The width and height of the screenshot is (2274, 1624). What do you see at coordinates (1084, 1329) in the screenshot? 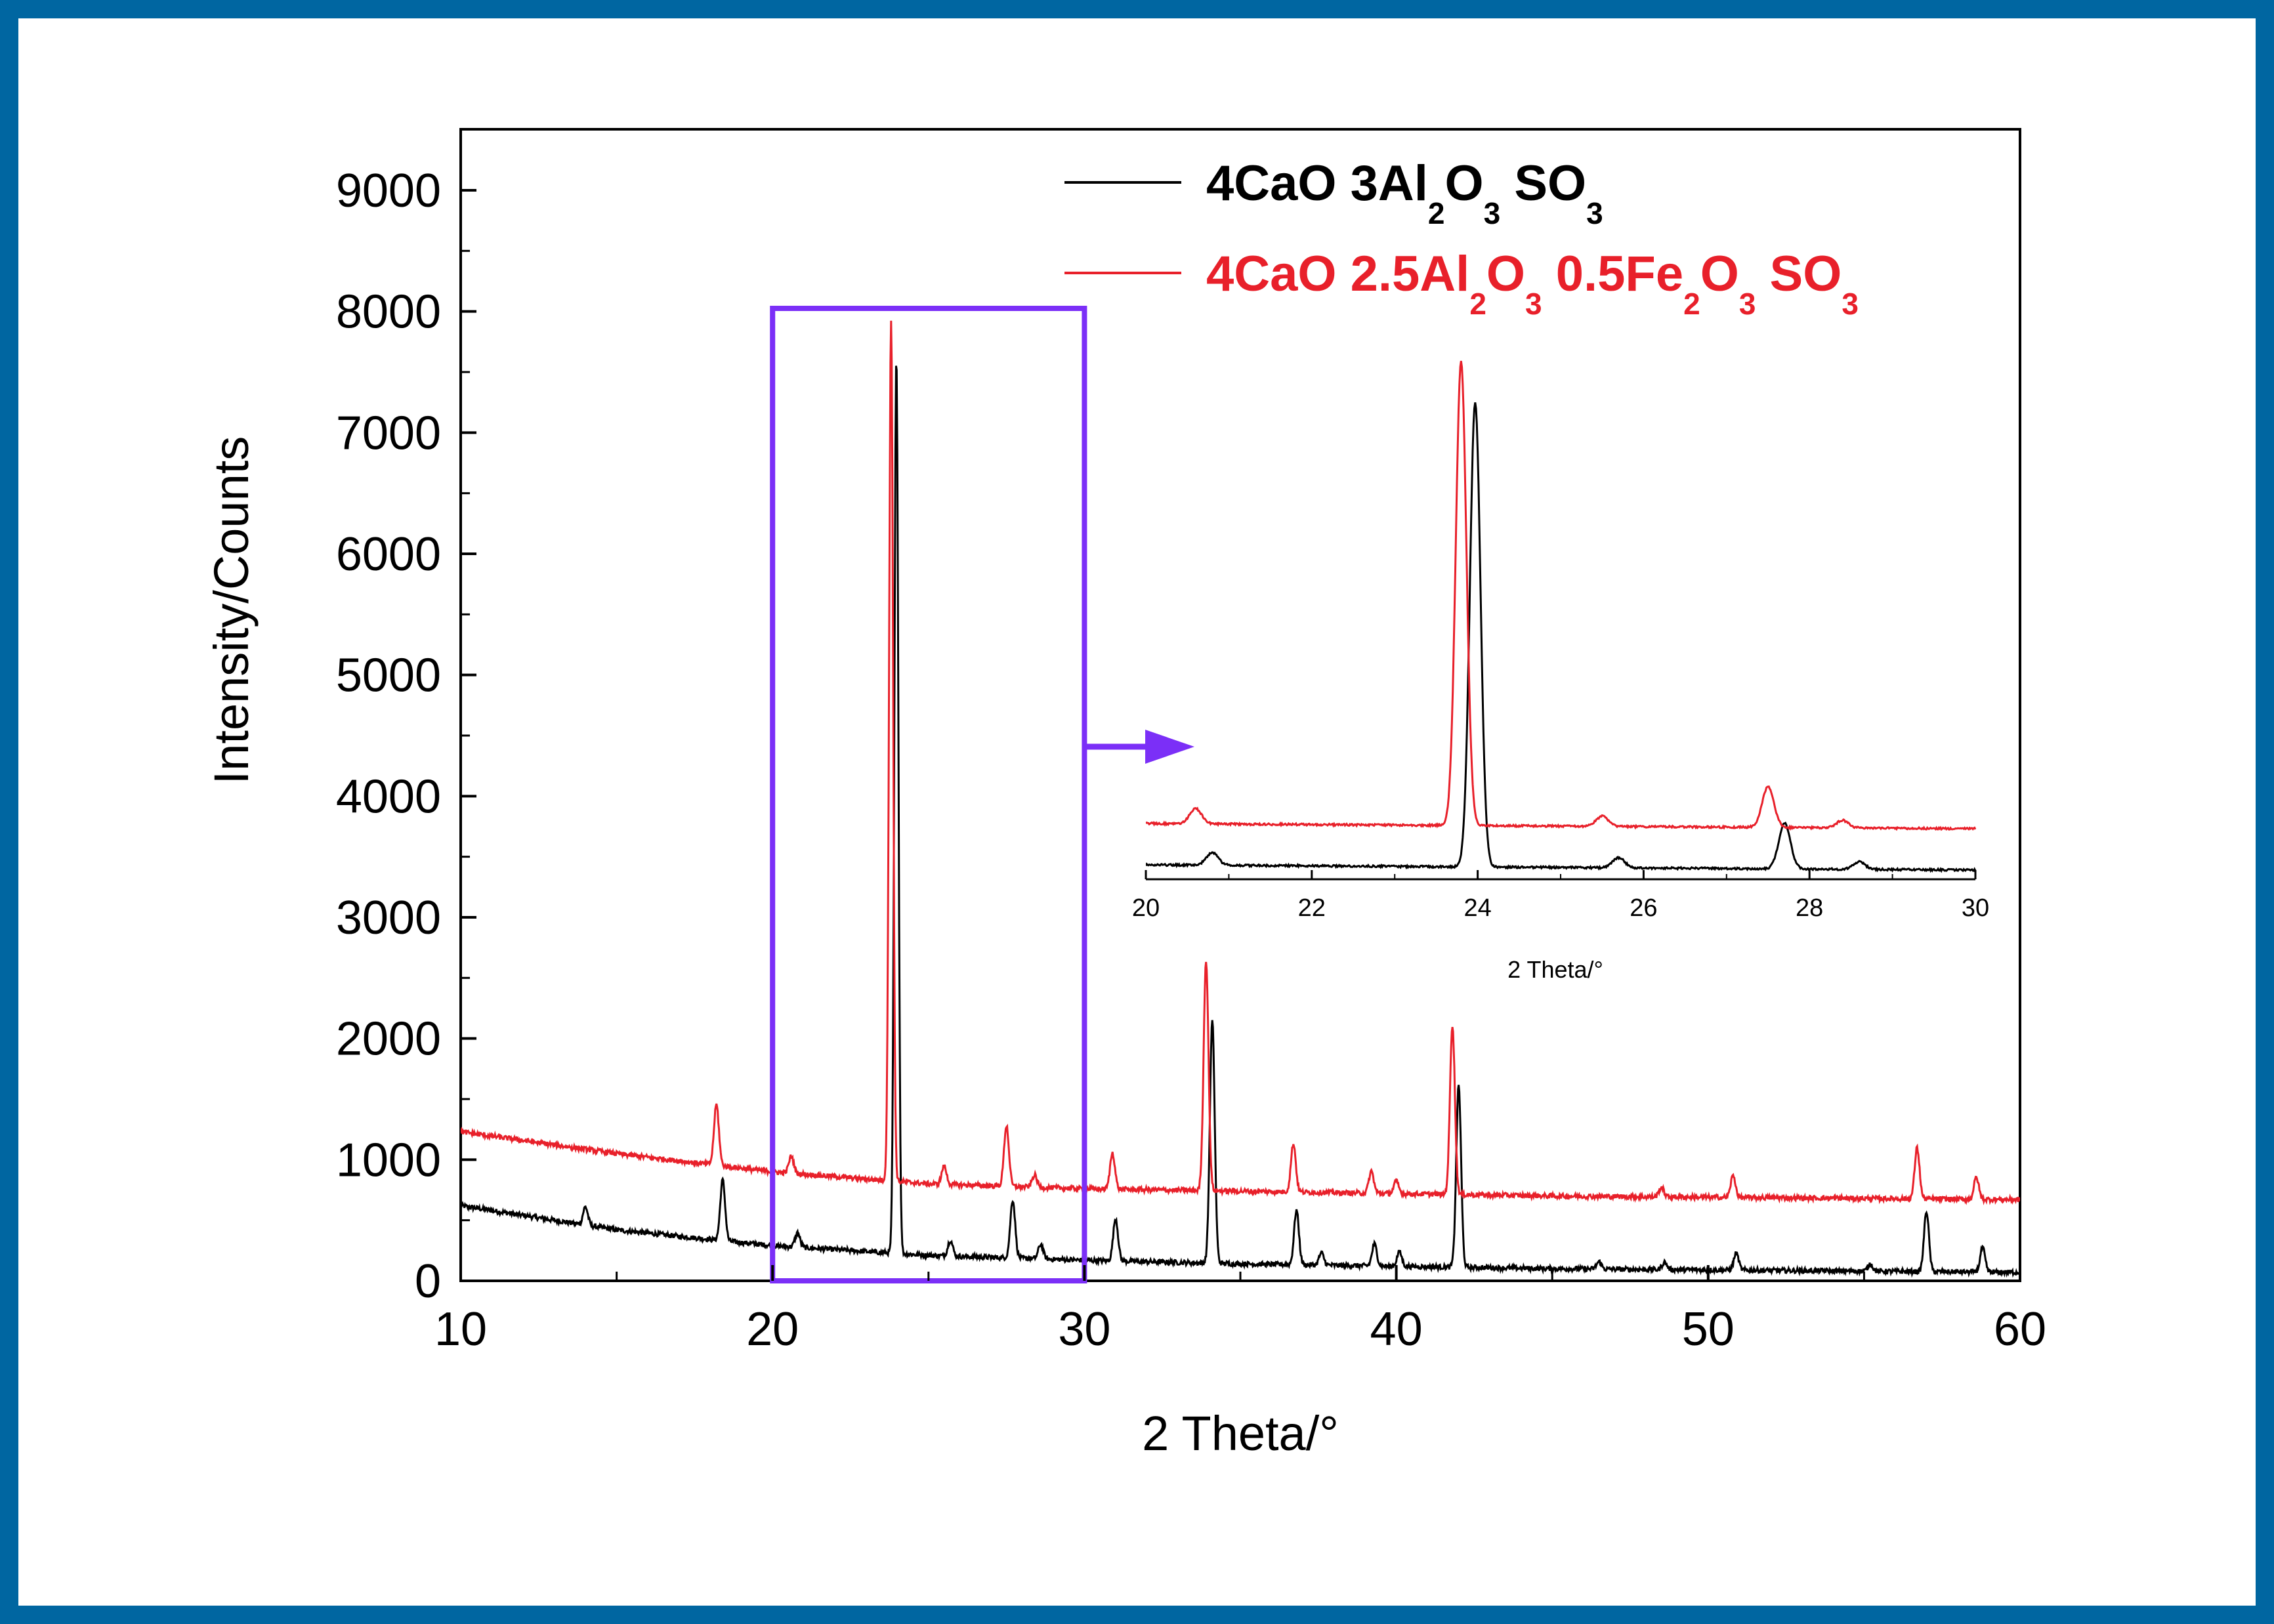
I see `x-tick-label: 30` at bounding box center [1084, 1329].